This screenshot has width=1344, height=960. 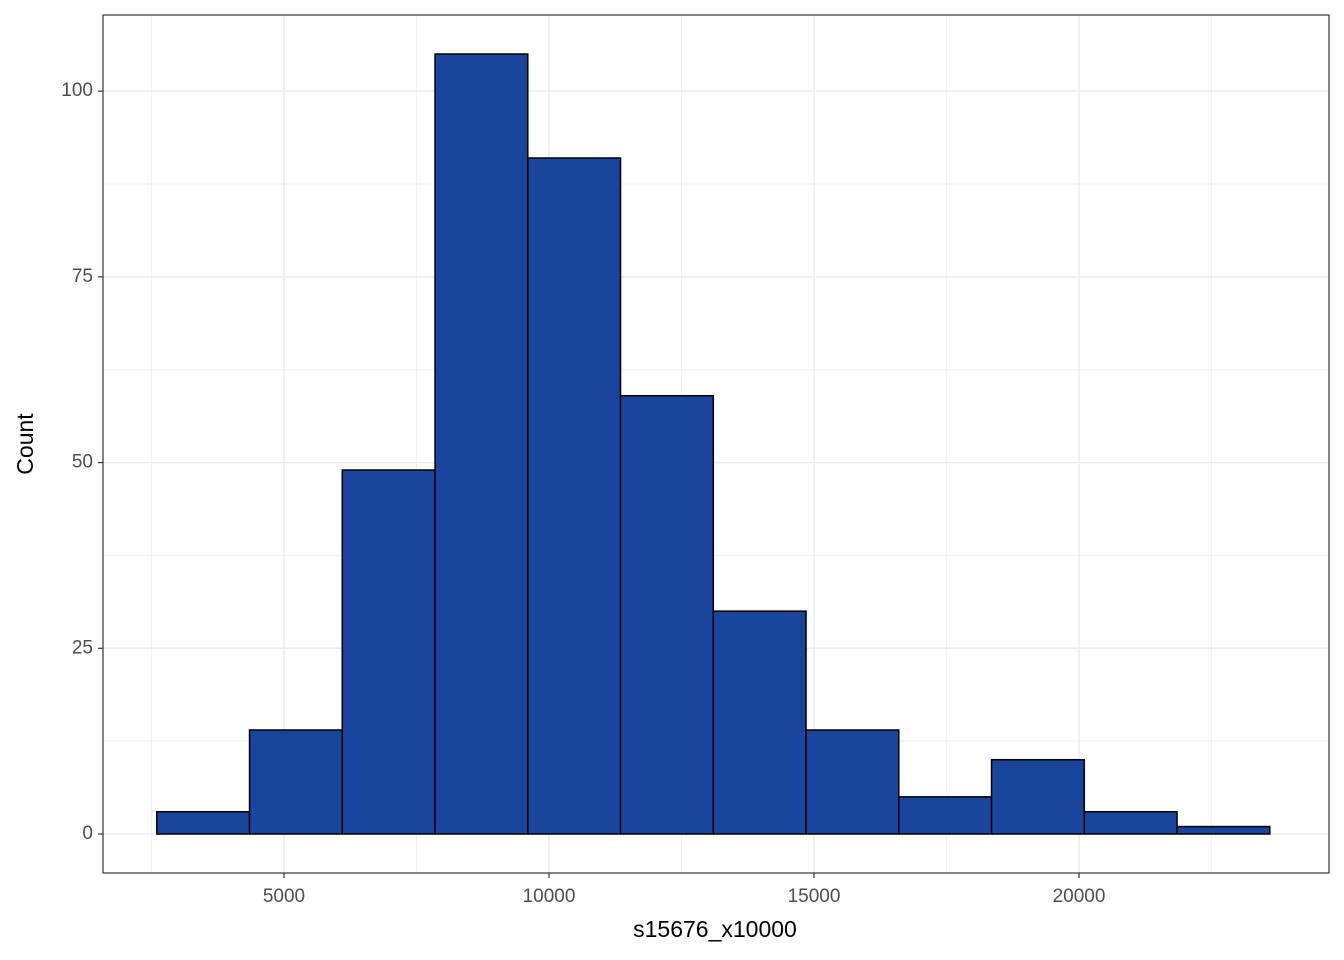 What do you see at coordinates (549, 896) in the screenshot?
I see `x-tick-label: 10000` at bounding box center [549, 896].